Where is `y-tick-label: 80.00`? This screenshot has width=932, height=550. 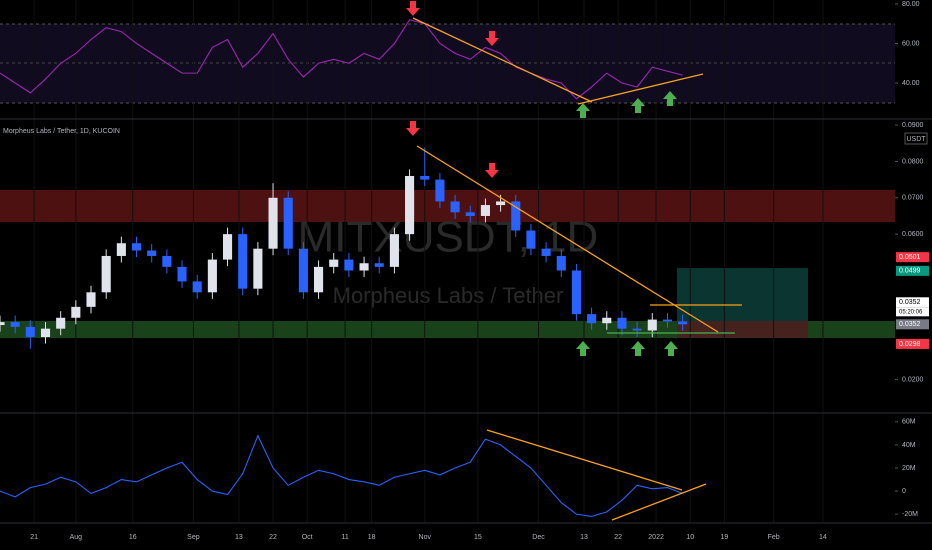 y-tick-label: 80.00 is located at coordinates (911, 4).